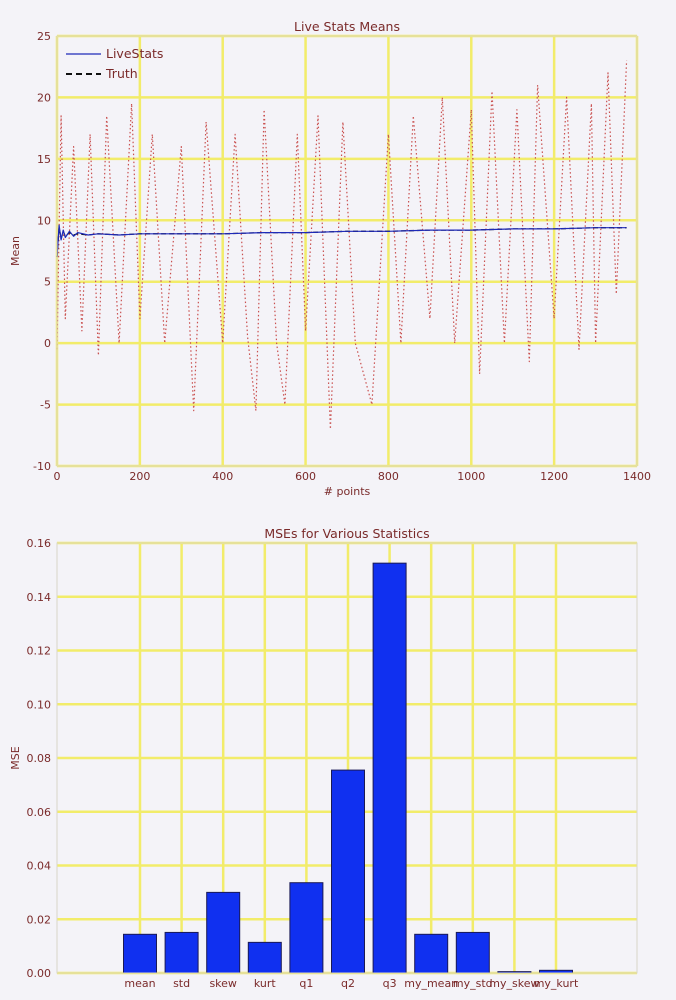 The height and width of the screenshot is (1000, 676). Describe the element at coordinates (222, 476) in the screenshot. I see `chart1-xtick-label: 400` at that location.